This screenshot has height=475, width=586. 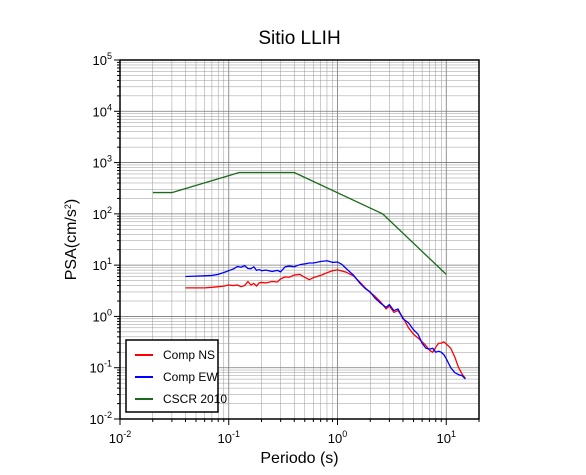 I want to click on y-tick-label: 10⁰, so click(x=102, y=315).